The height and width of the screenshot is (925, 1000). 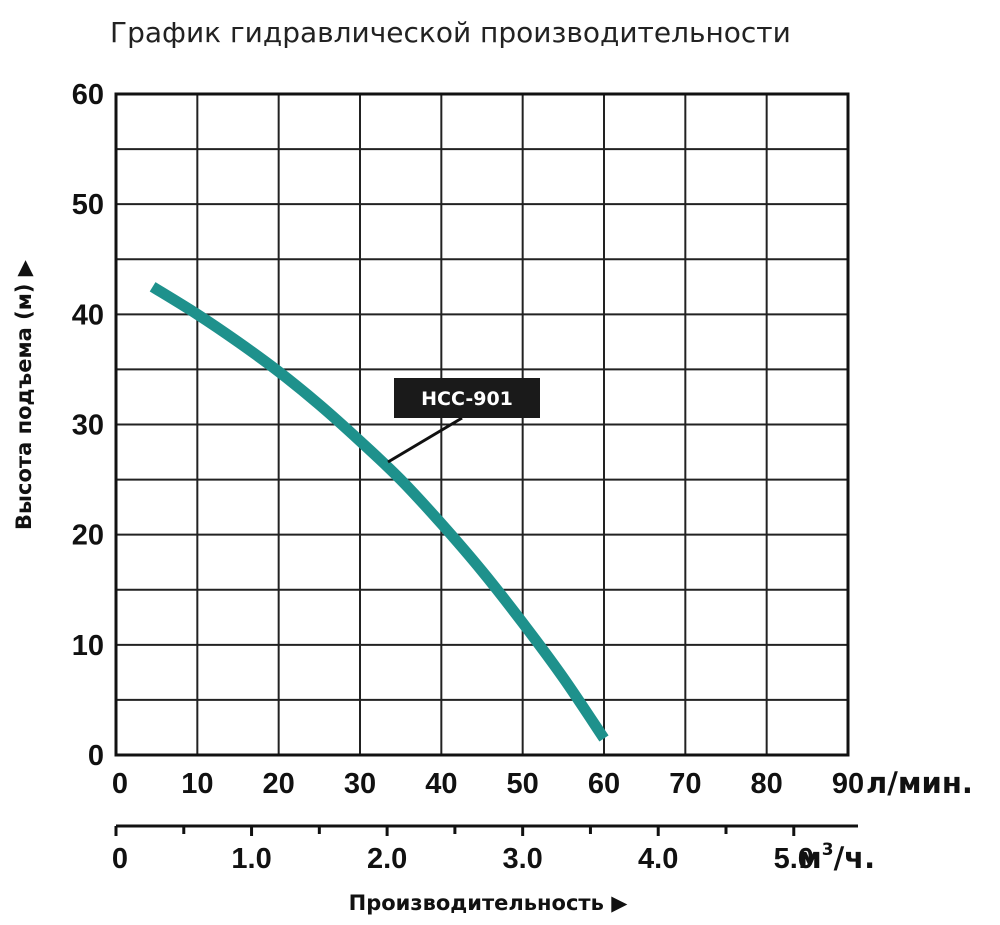 I want to click on y-tick-label: 30, so click(x=88, y=426).